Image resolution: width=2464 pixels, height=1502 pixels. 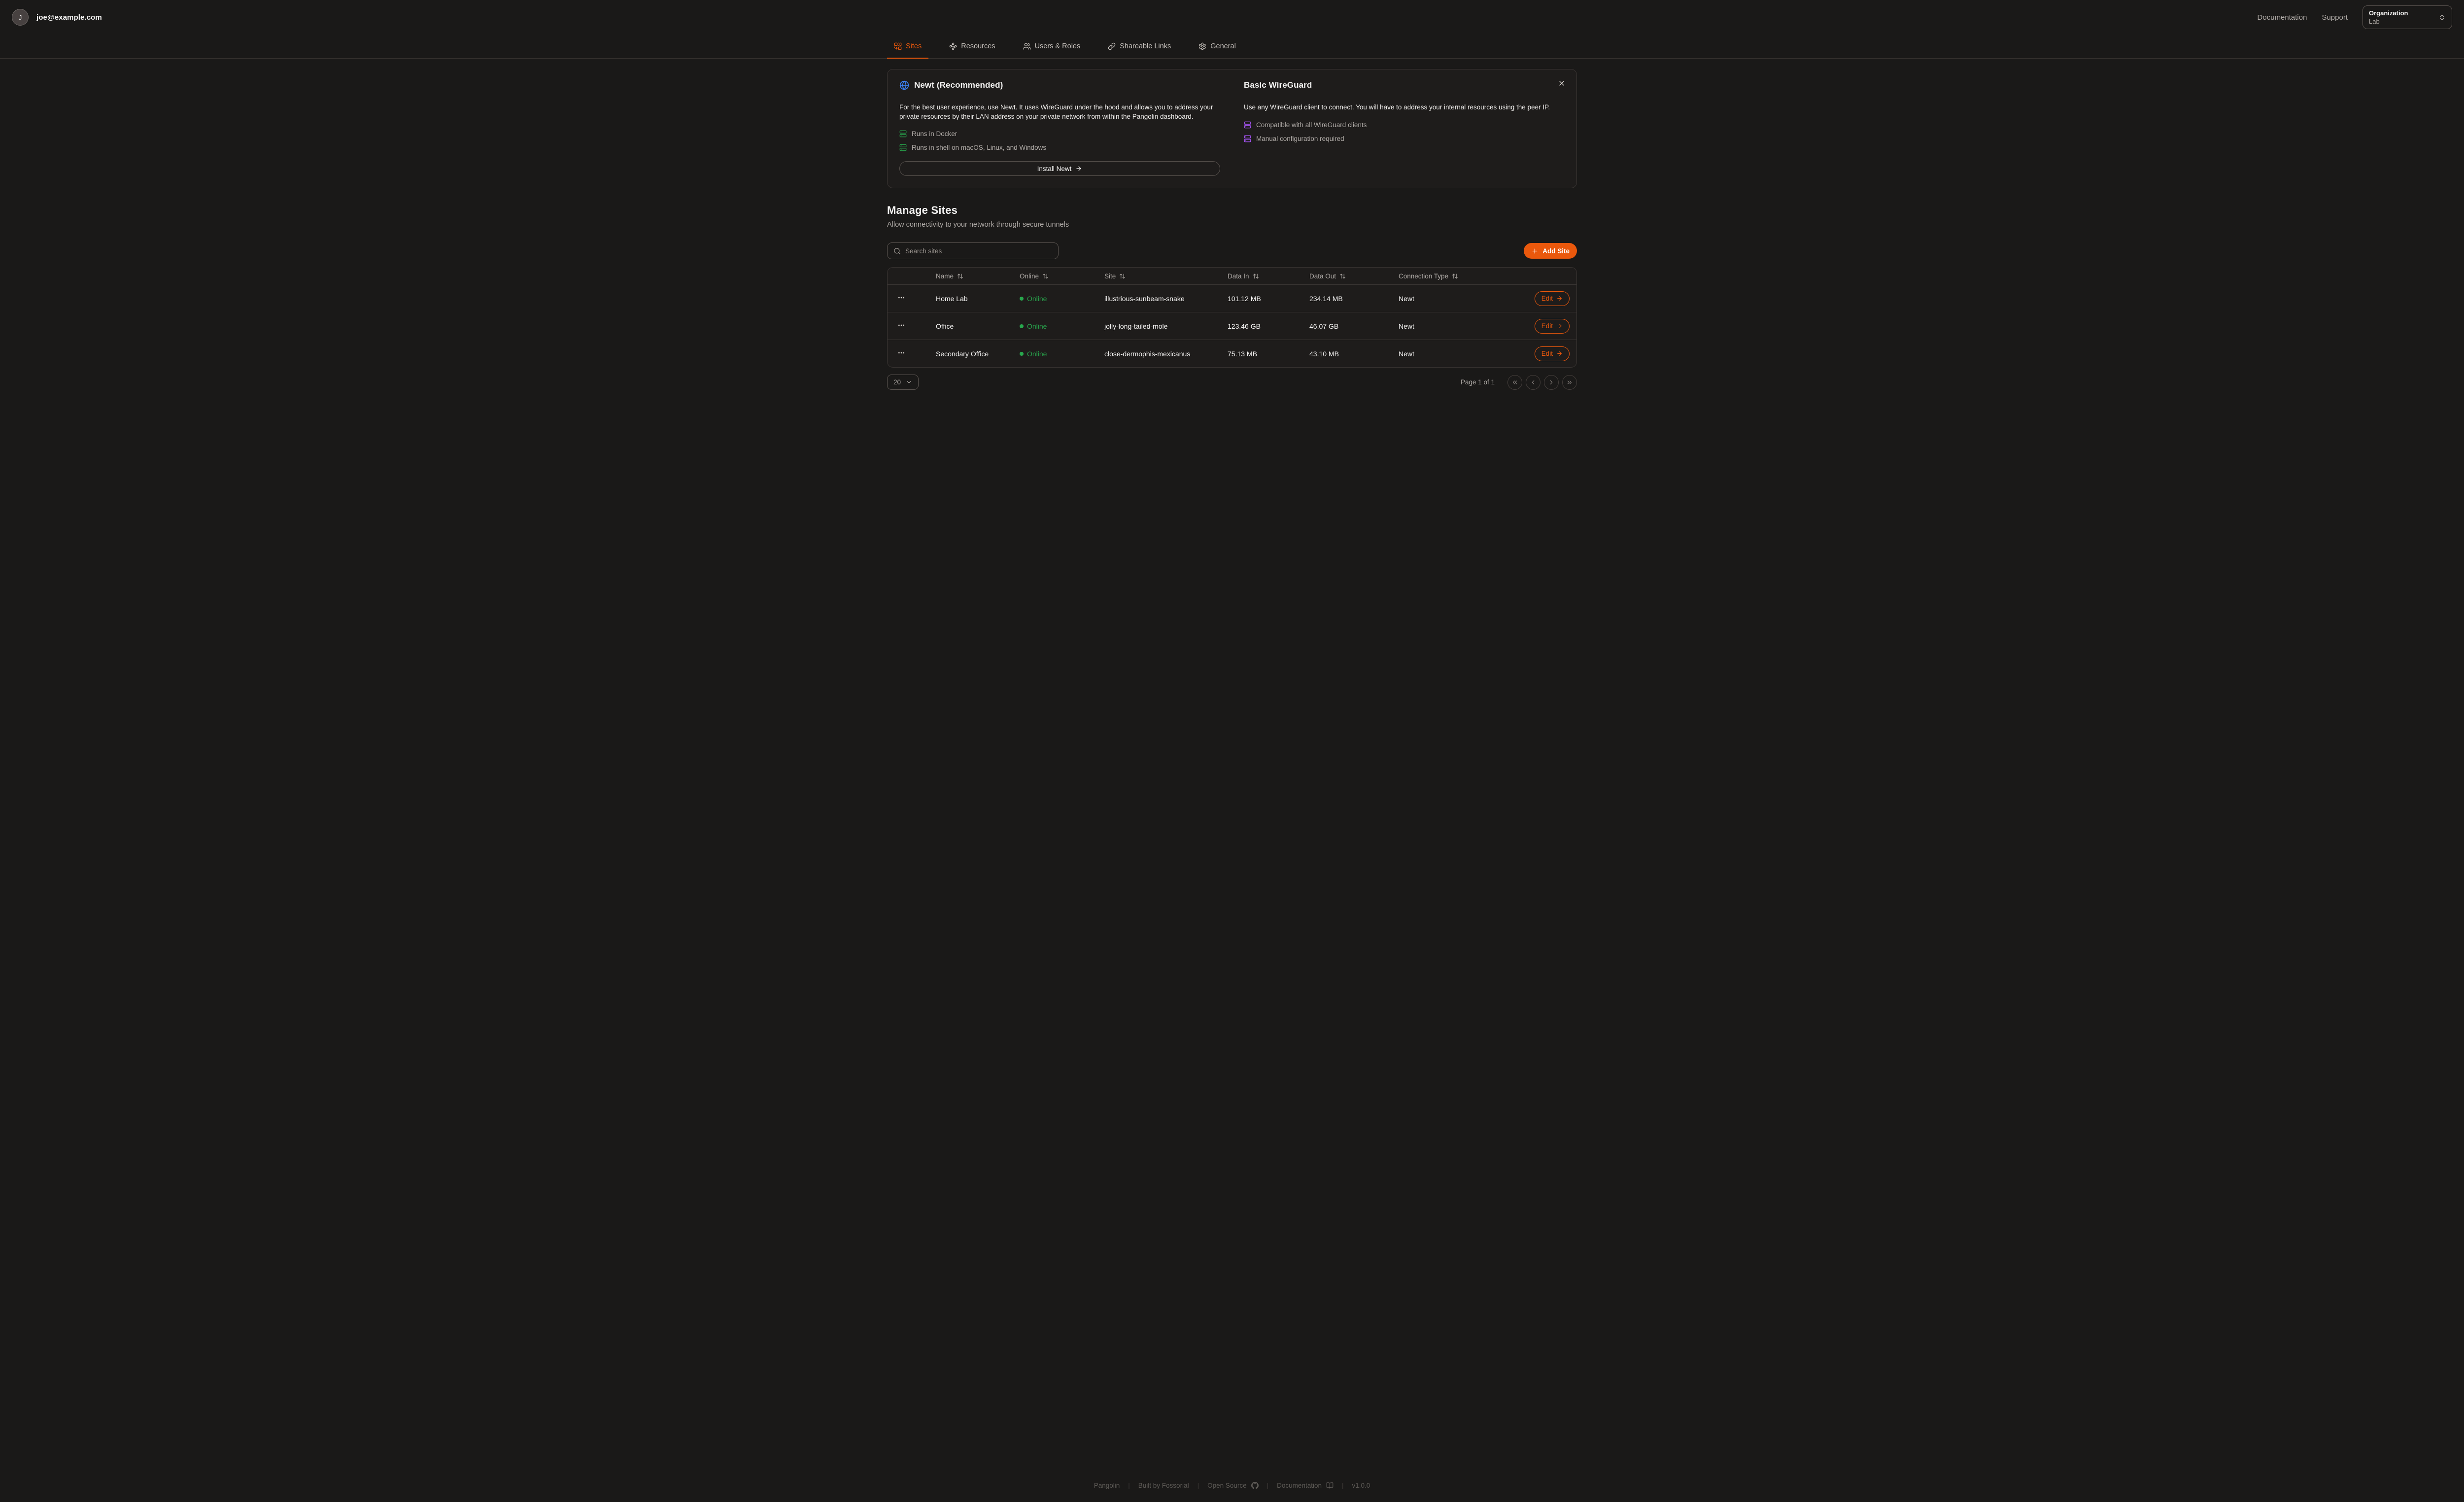 What do you see at coordinates (1147, 353) in the screenshot?
I see `site-slug: close-dermophis-mexicanus` at bounding box center [1147, 353].